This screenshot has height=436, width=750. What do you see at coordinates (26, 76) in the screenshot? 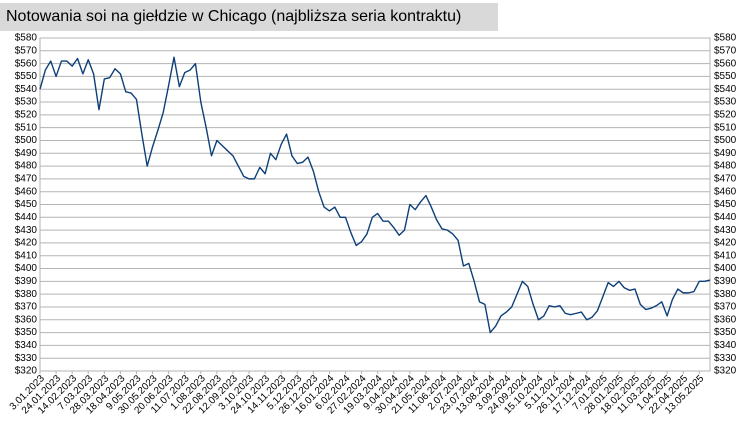
I see `y-tick-label: $550` at bounding box center [26, 76].